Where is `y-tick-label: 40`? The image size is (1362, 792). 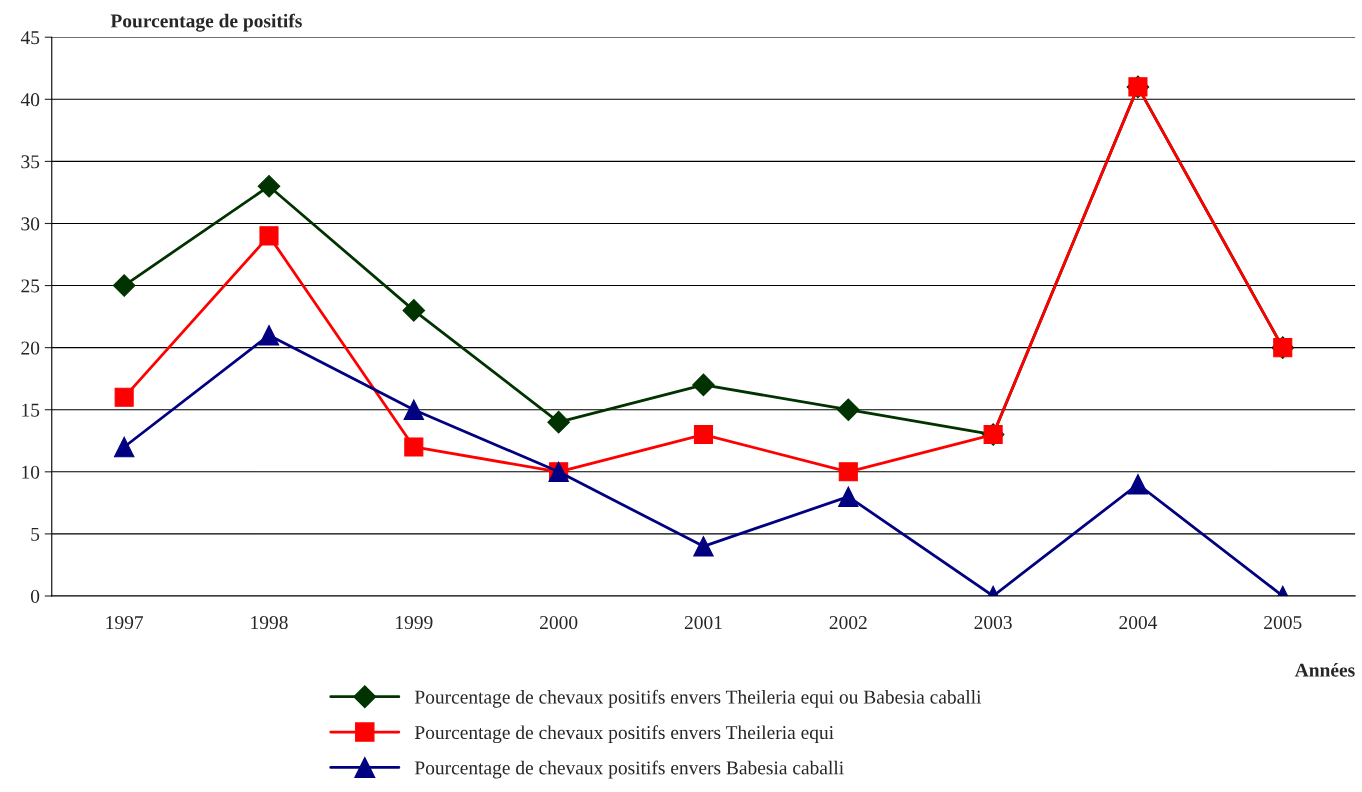 y-tick-label: 40 is located at coordinates (30, 100).